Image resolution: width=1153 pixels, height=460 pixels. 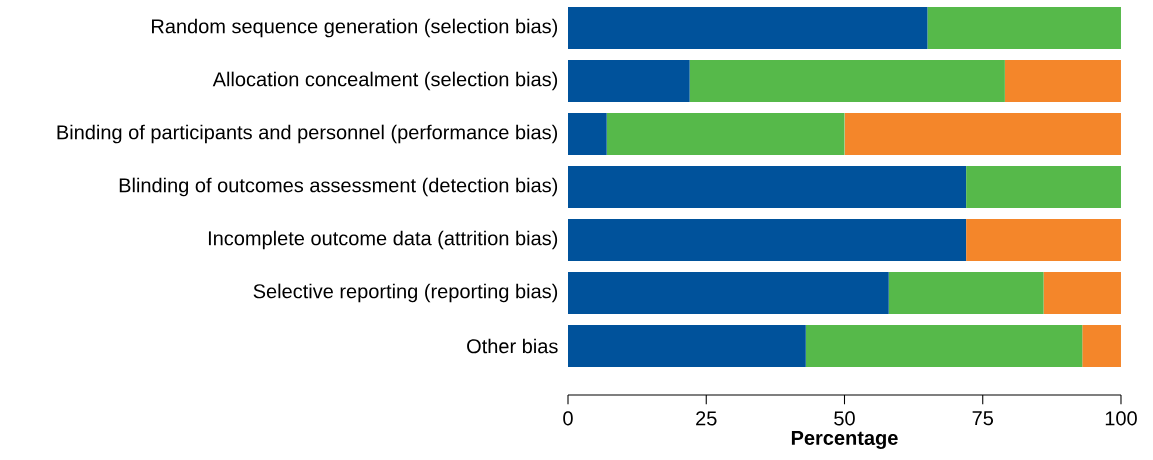 I want to click on x-tick-label: 25, so click(x=706, y=418).